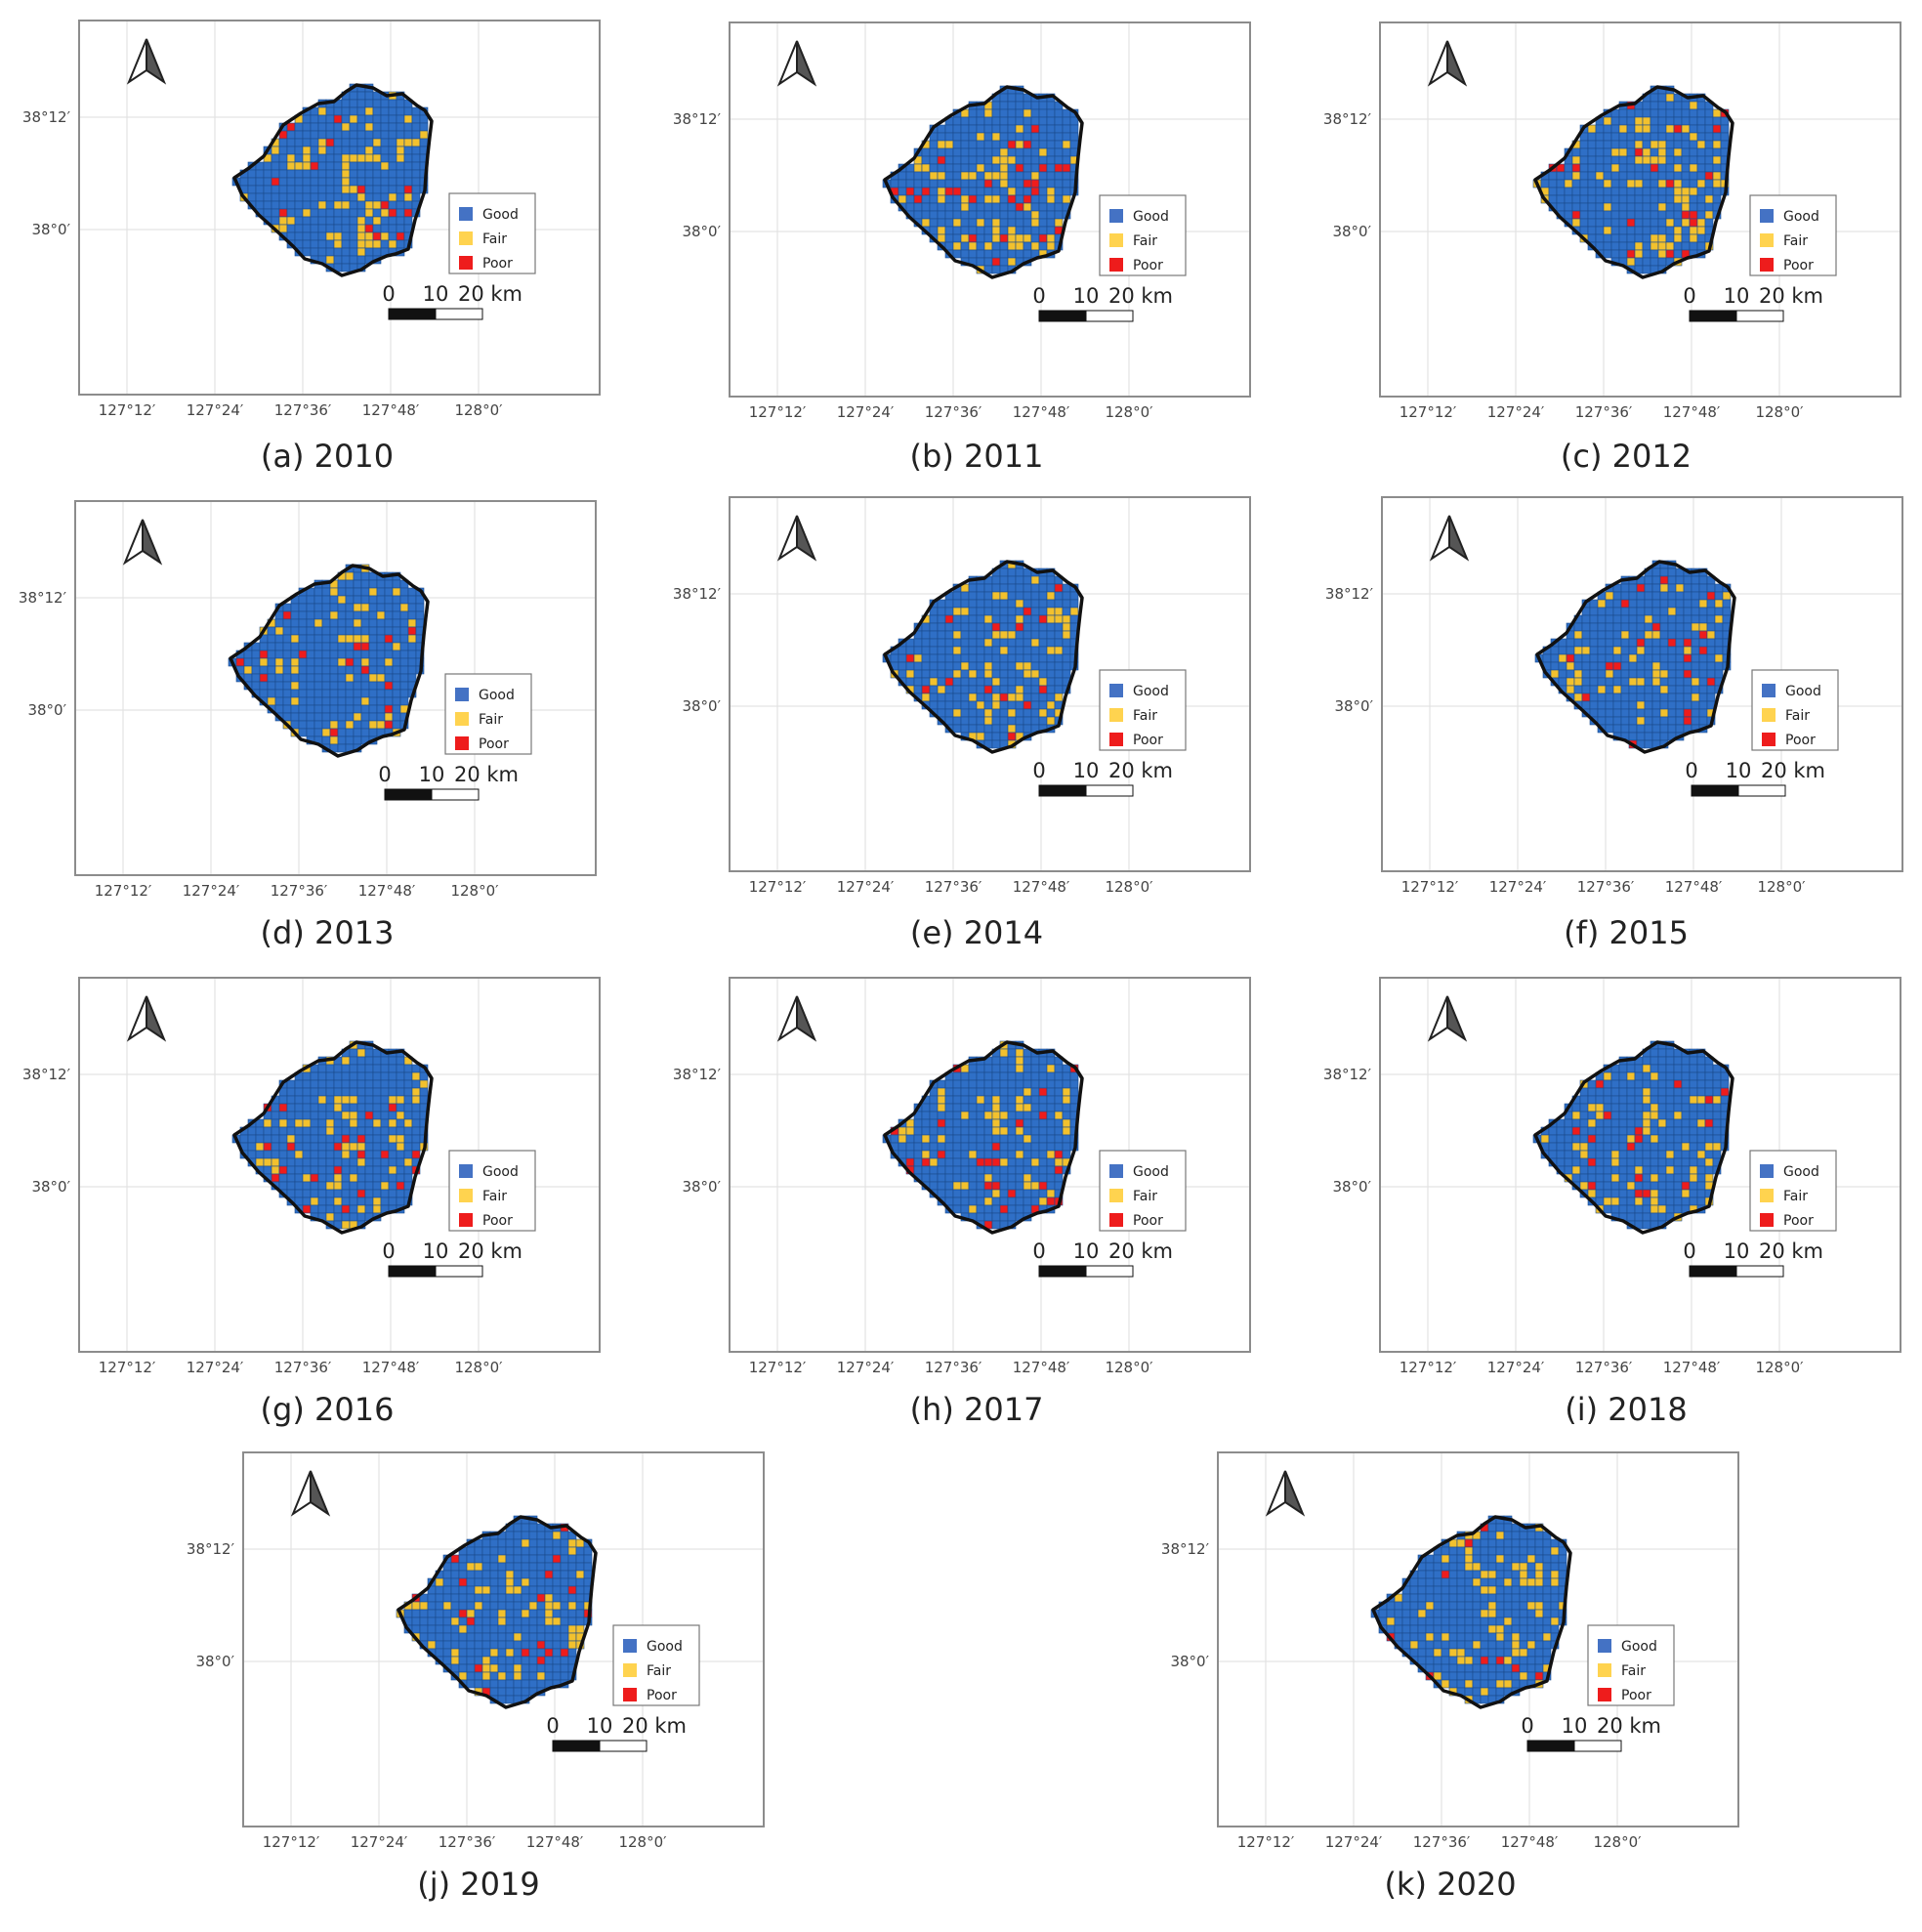 The image size is (1922, 1932). What do you see at coordinates (1349, 594) in the screenshot?
I see `y-tick-label: 38°12′` at bounding box center [1349, 594].